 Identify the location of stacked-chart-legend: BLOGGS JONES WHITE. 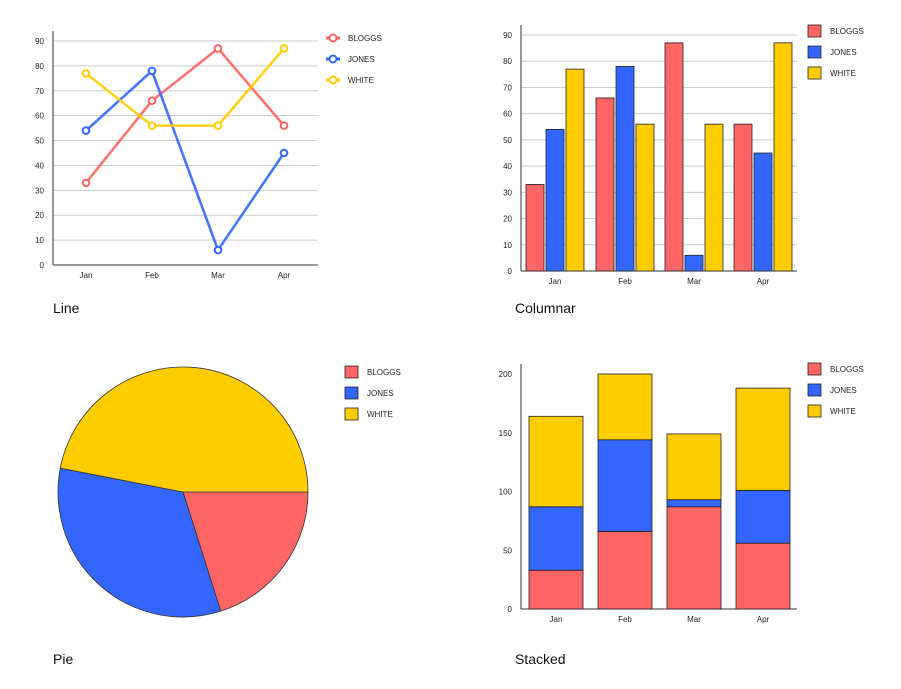
(835, 390).